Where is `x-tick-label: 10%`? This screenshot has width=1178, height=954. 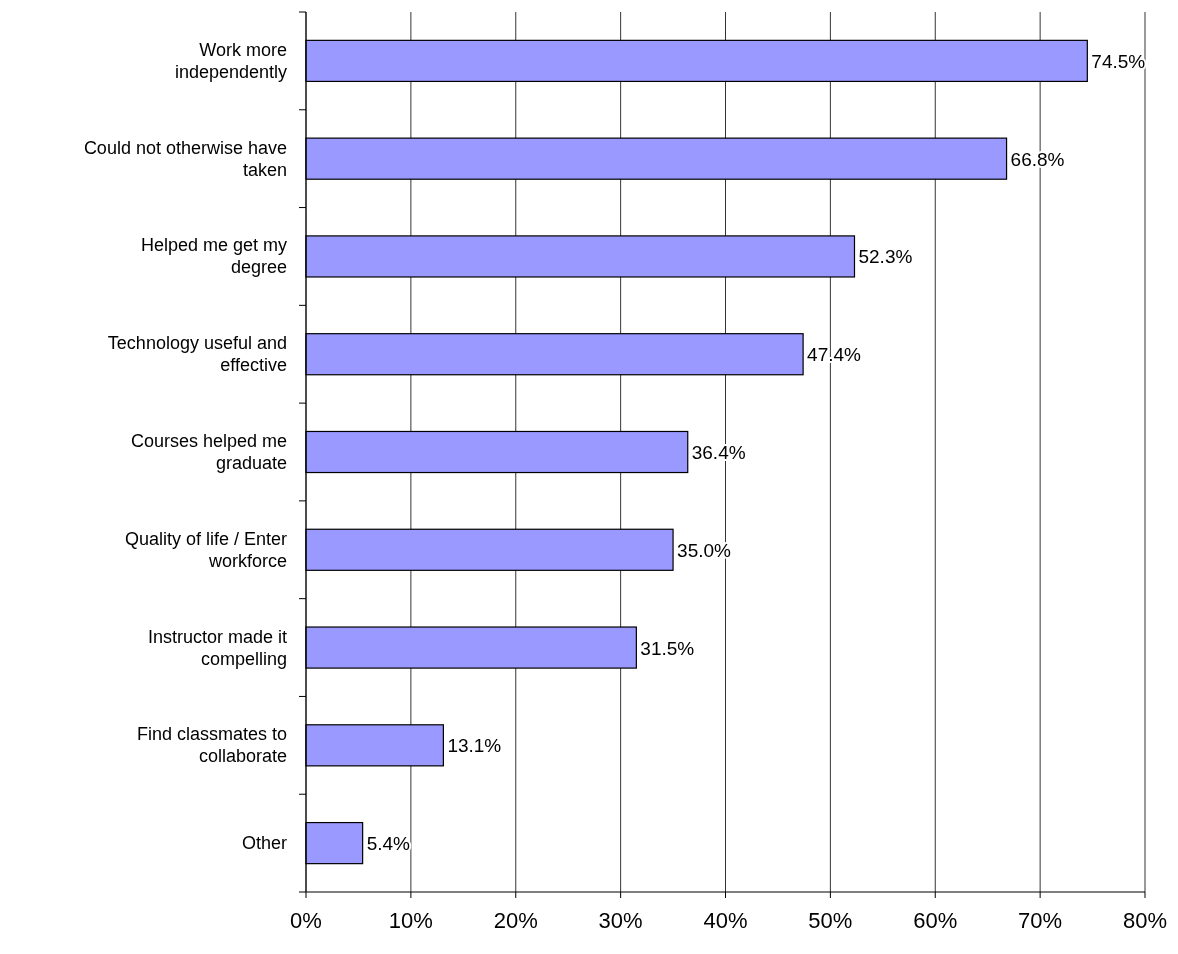 x-tick-label: 10% is located at coordinates (410, 920).